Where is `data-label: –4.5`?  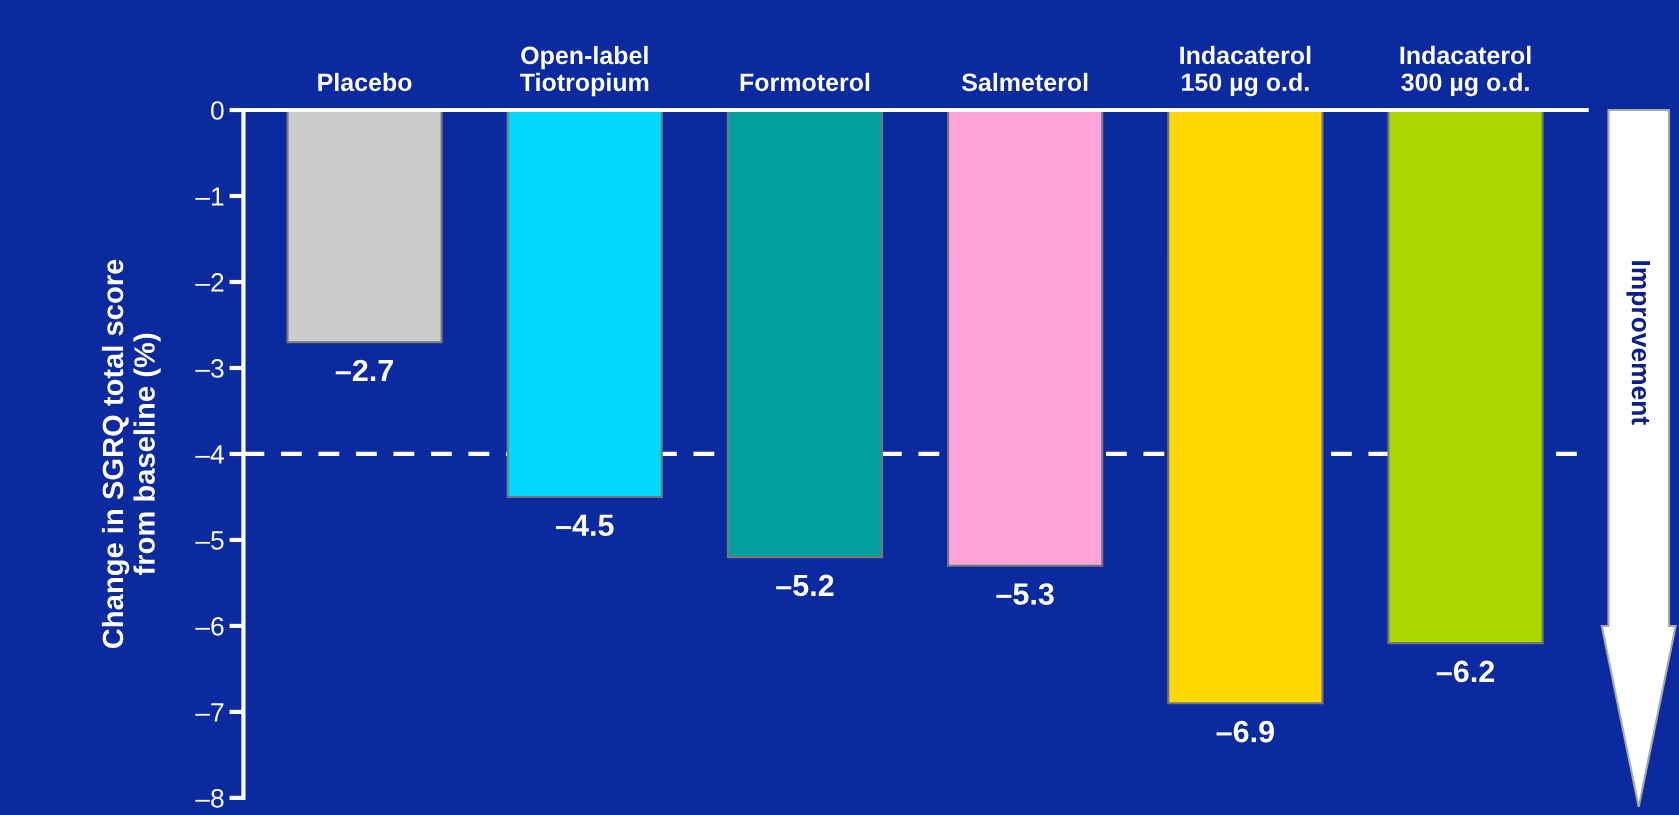 data-label: –4.5 is located at coordinates (584, 525).